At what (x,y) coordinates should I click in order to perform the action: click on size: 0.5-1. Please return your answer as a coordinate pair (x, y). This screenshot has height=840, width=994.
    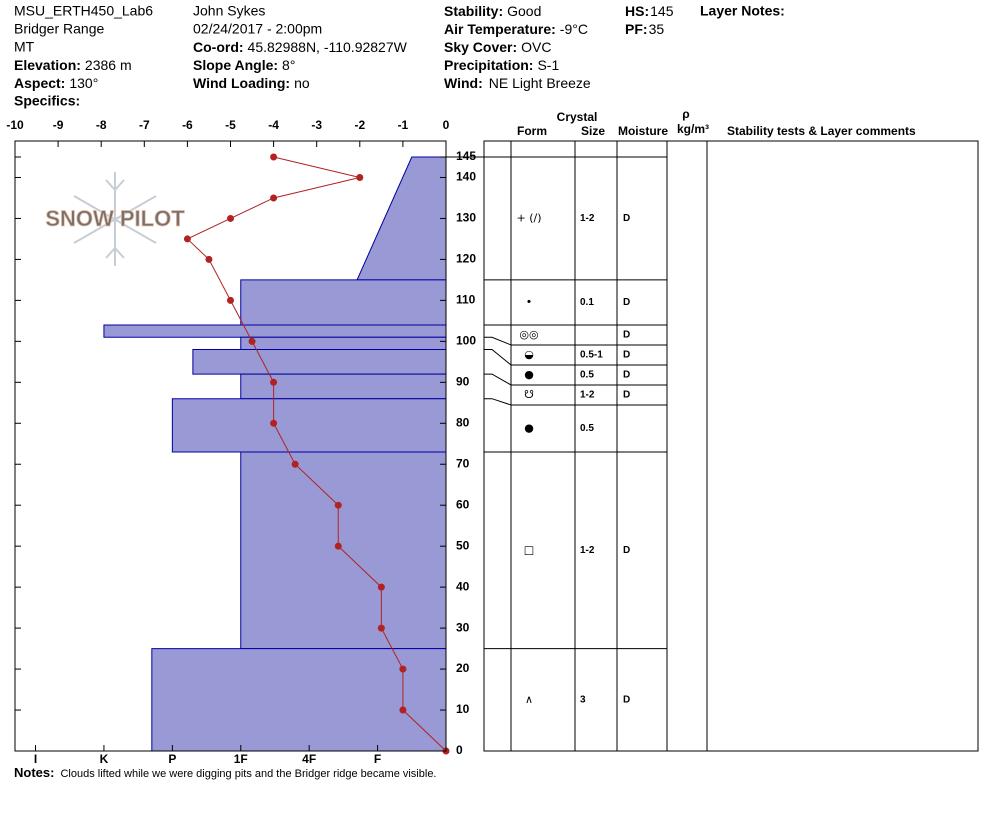
    Looking at the image, I should click on (591, 355).